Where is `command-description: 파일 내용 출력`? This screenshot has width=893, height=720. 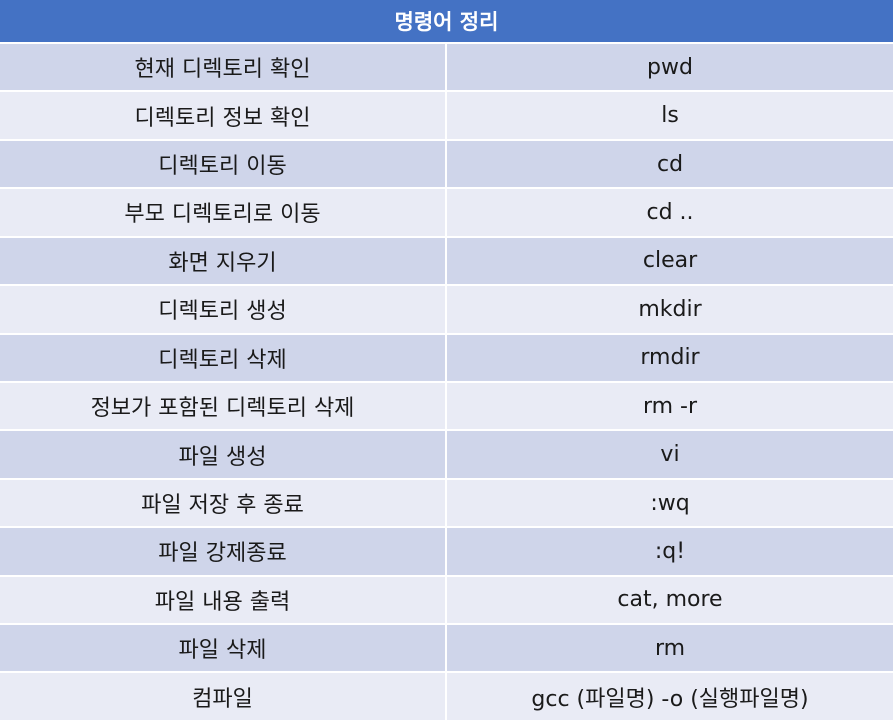 command-description: 파일 내용 출력 is located at coordinates (223, 600).